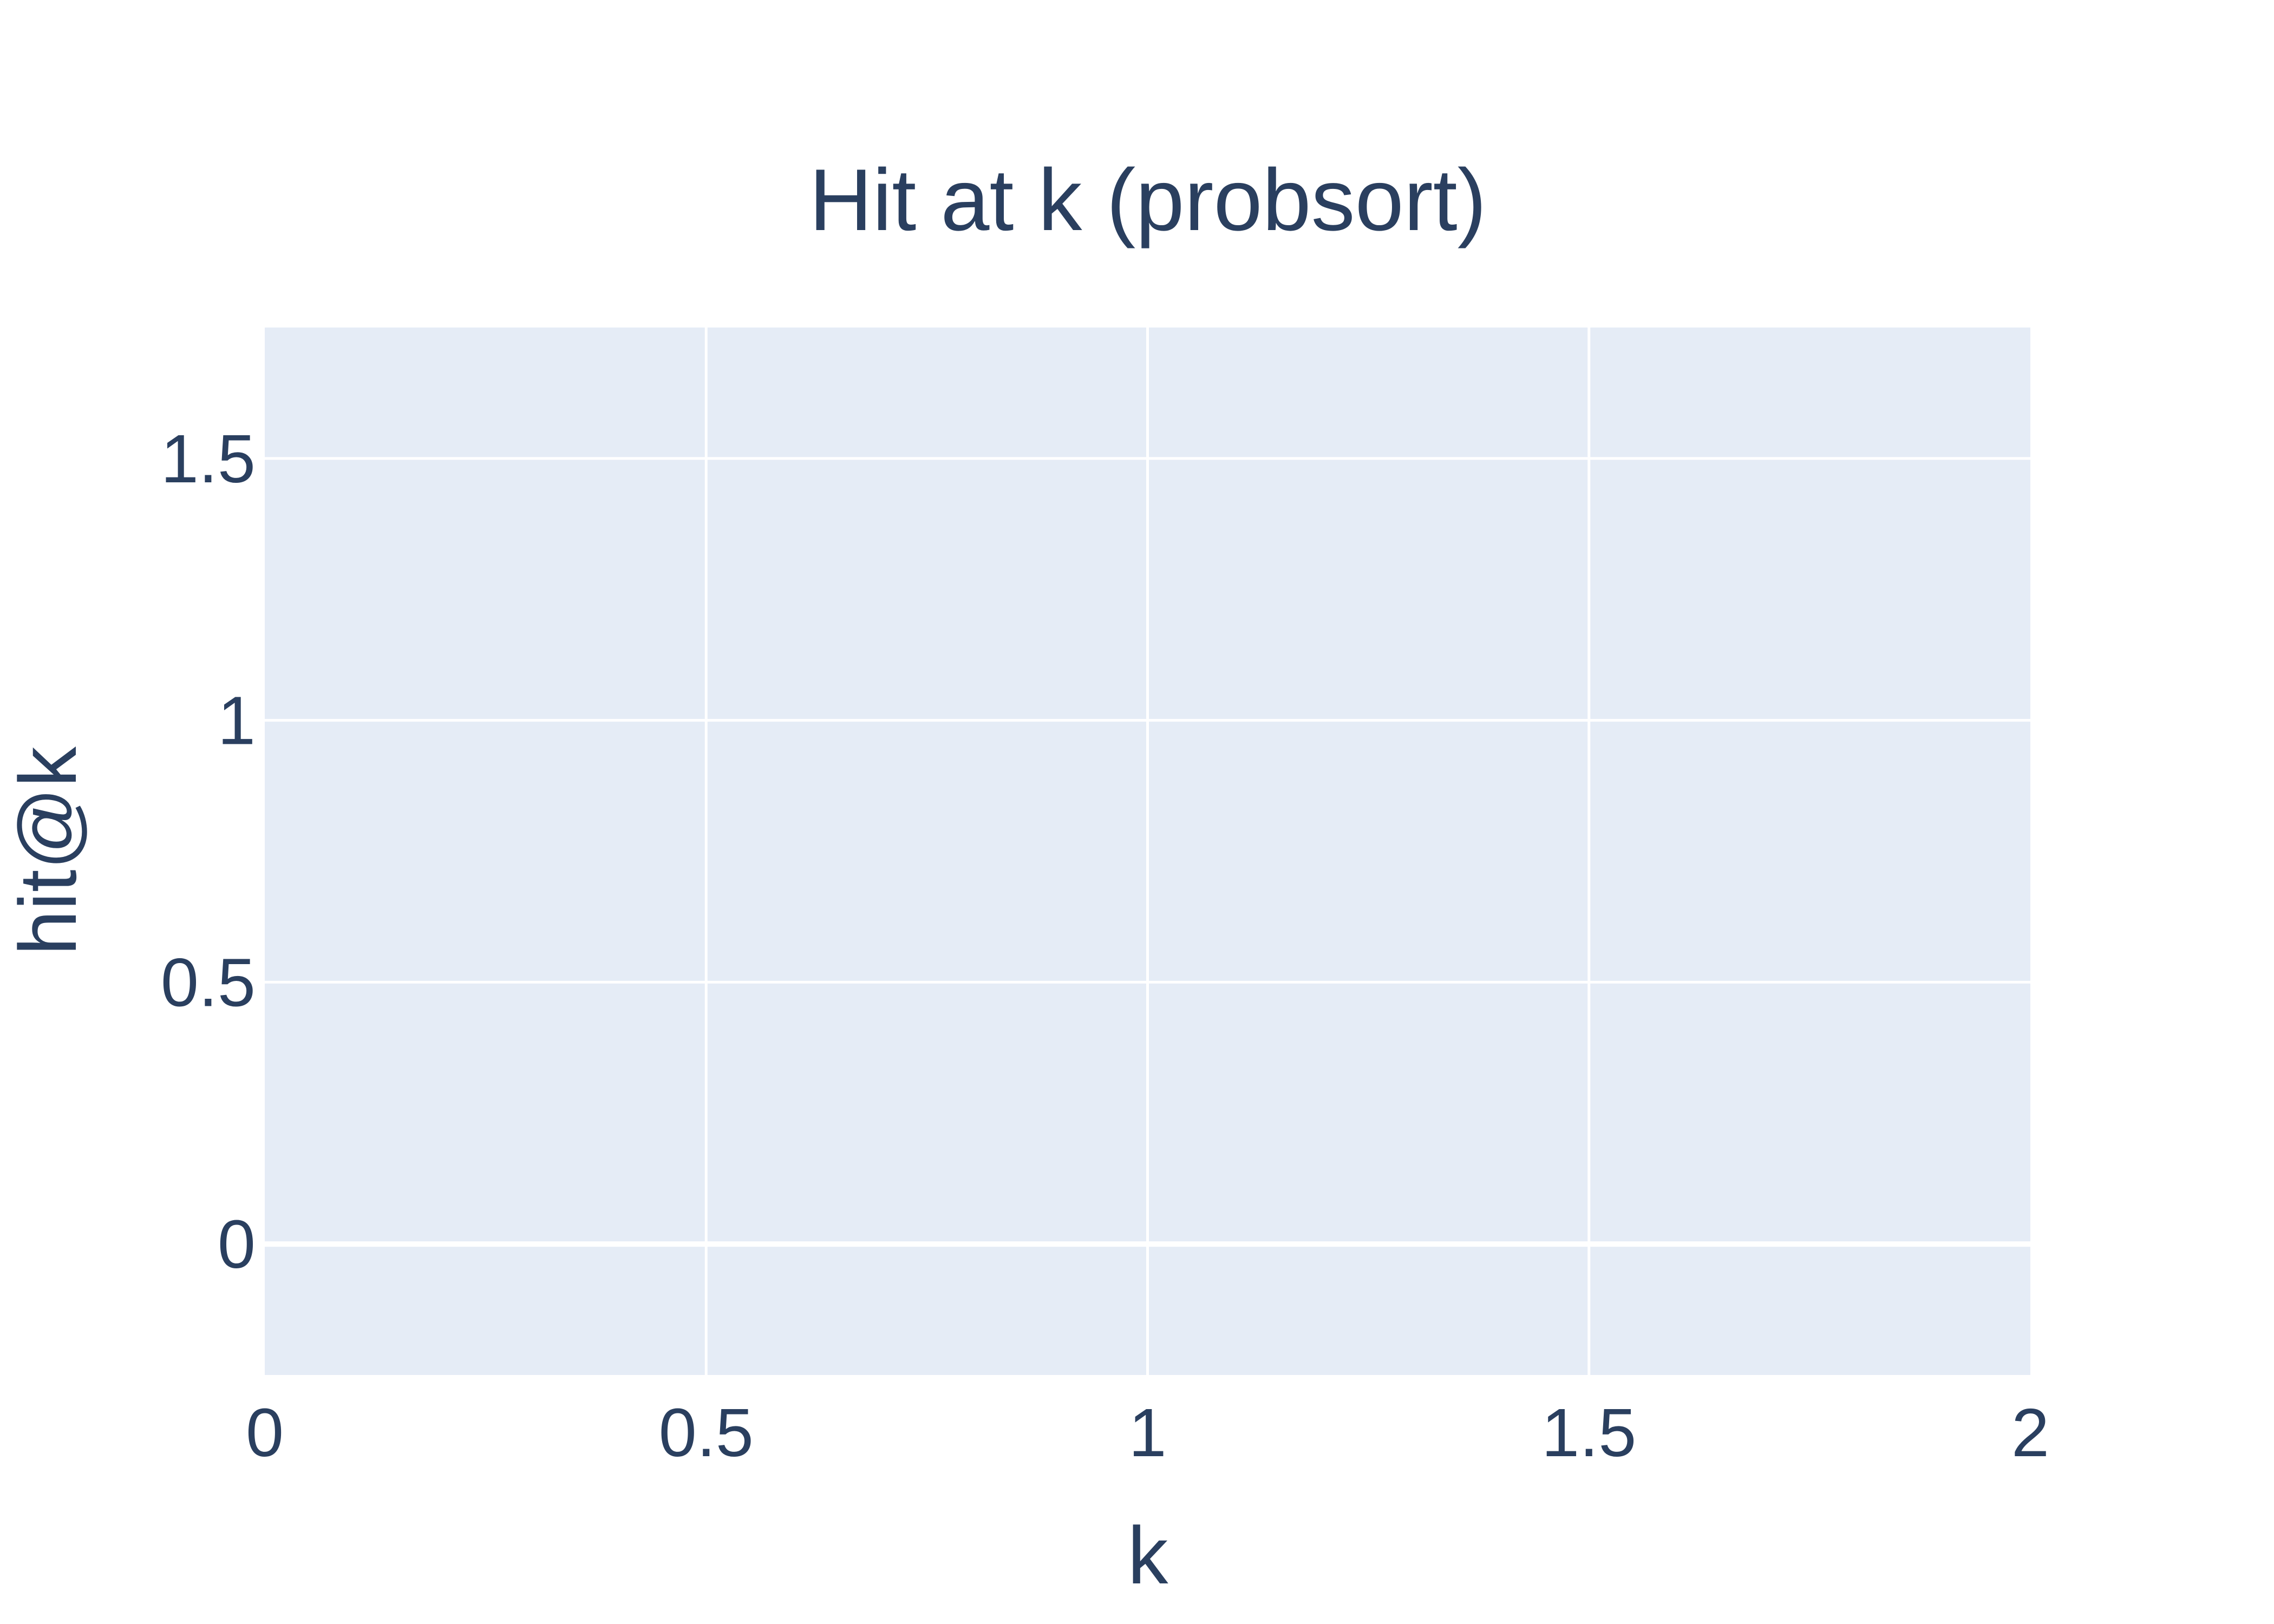 This screenshot has width=2274, height=1624. What do you see at coordinates (209, 982) in the screenshot?
I see `y-tick-label: 0.5` at bounding box center [209, 982].